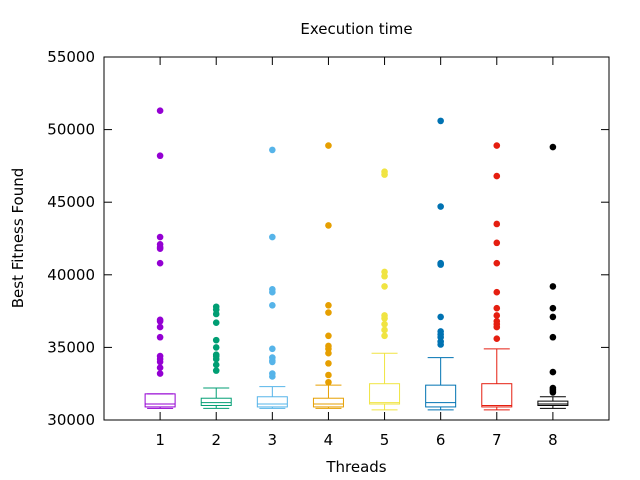 The width and height of the screenshot is (640, 480). I want to click on x-tick-label: 4, so click(329, 440).